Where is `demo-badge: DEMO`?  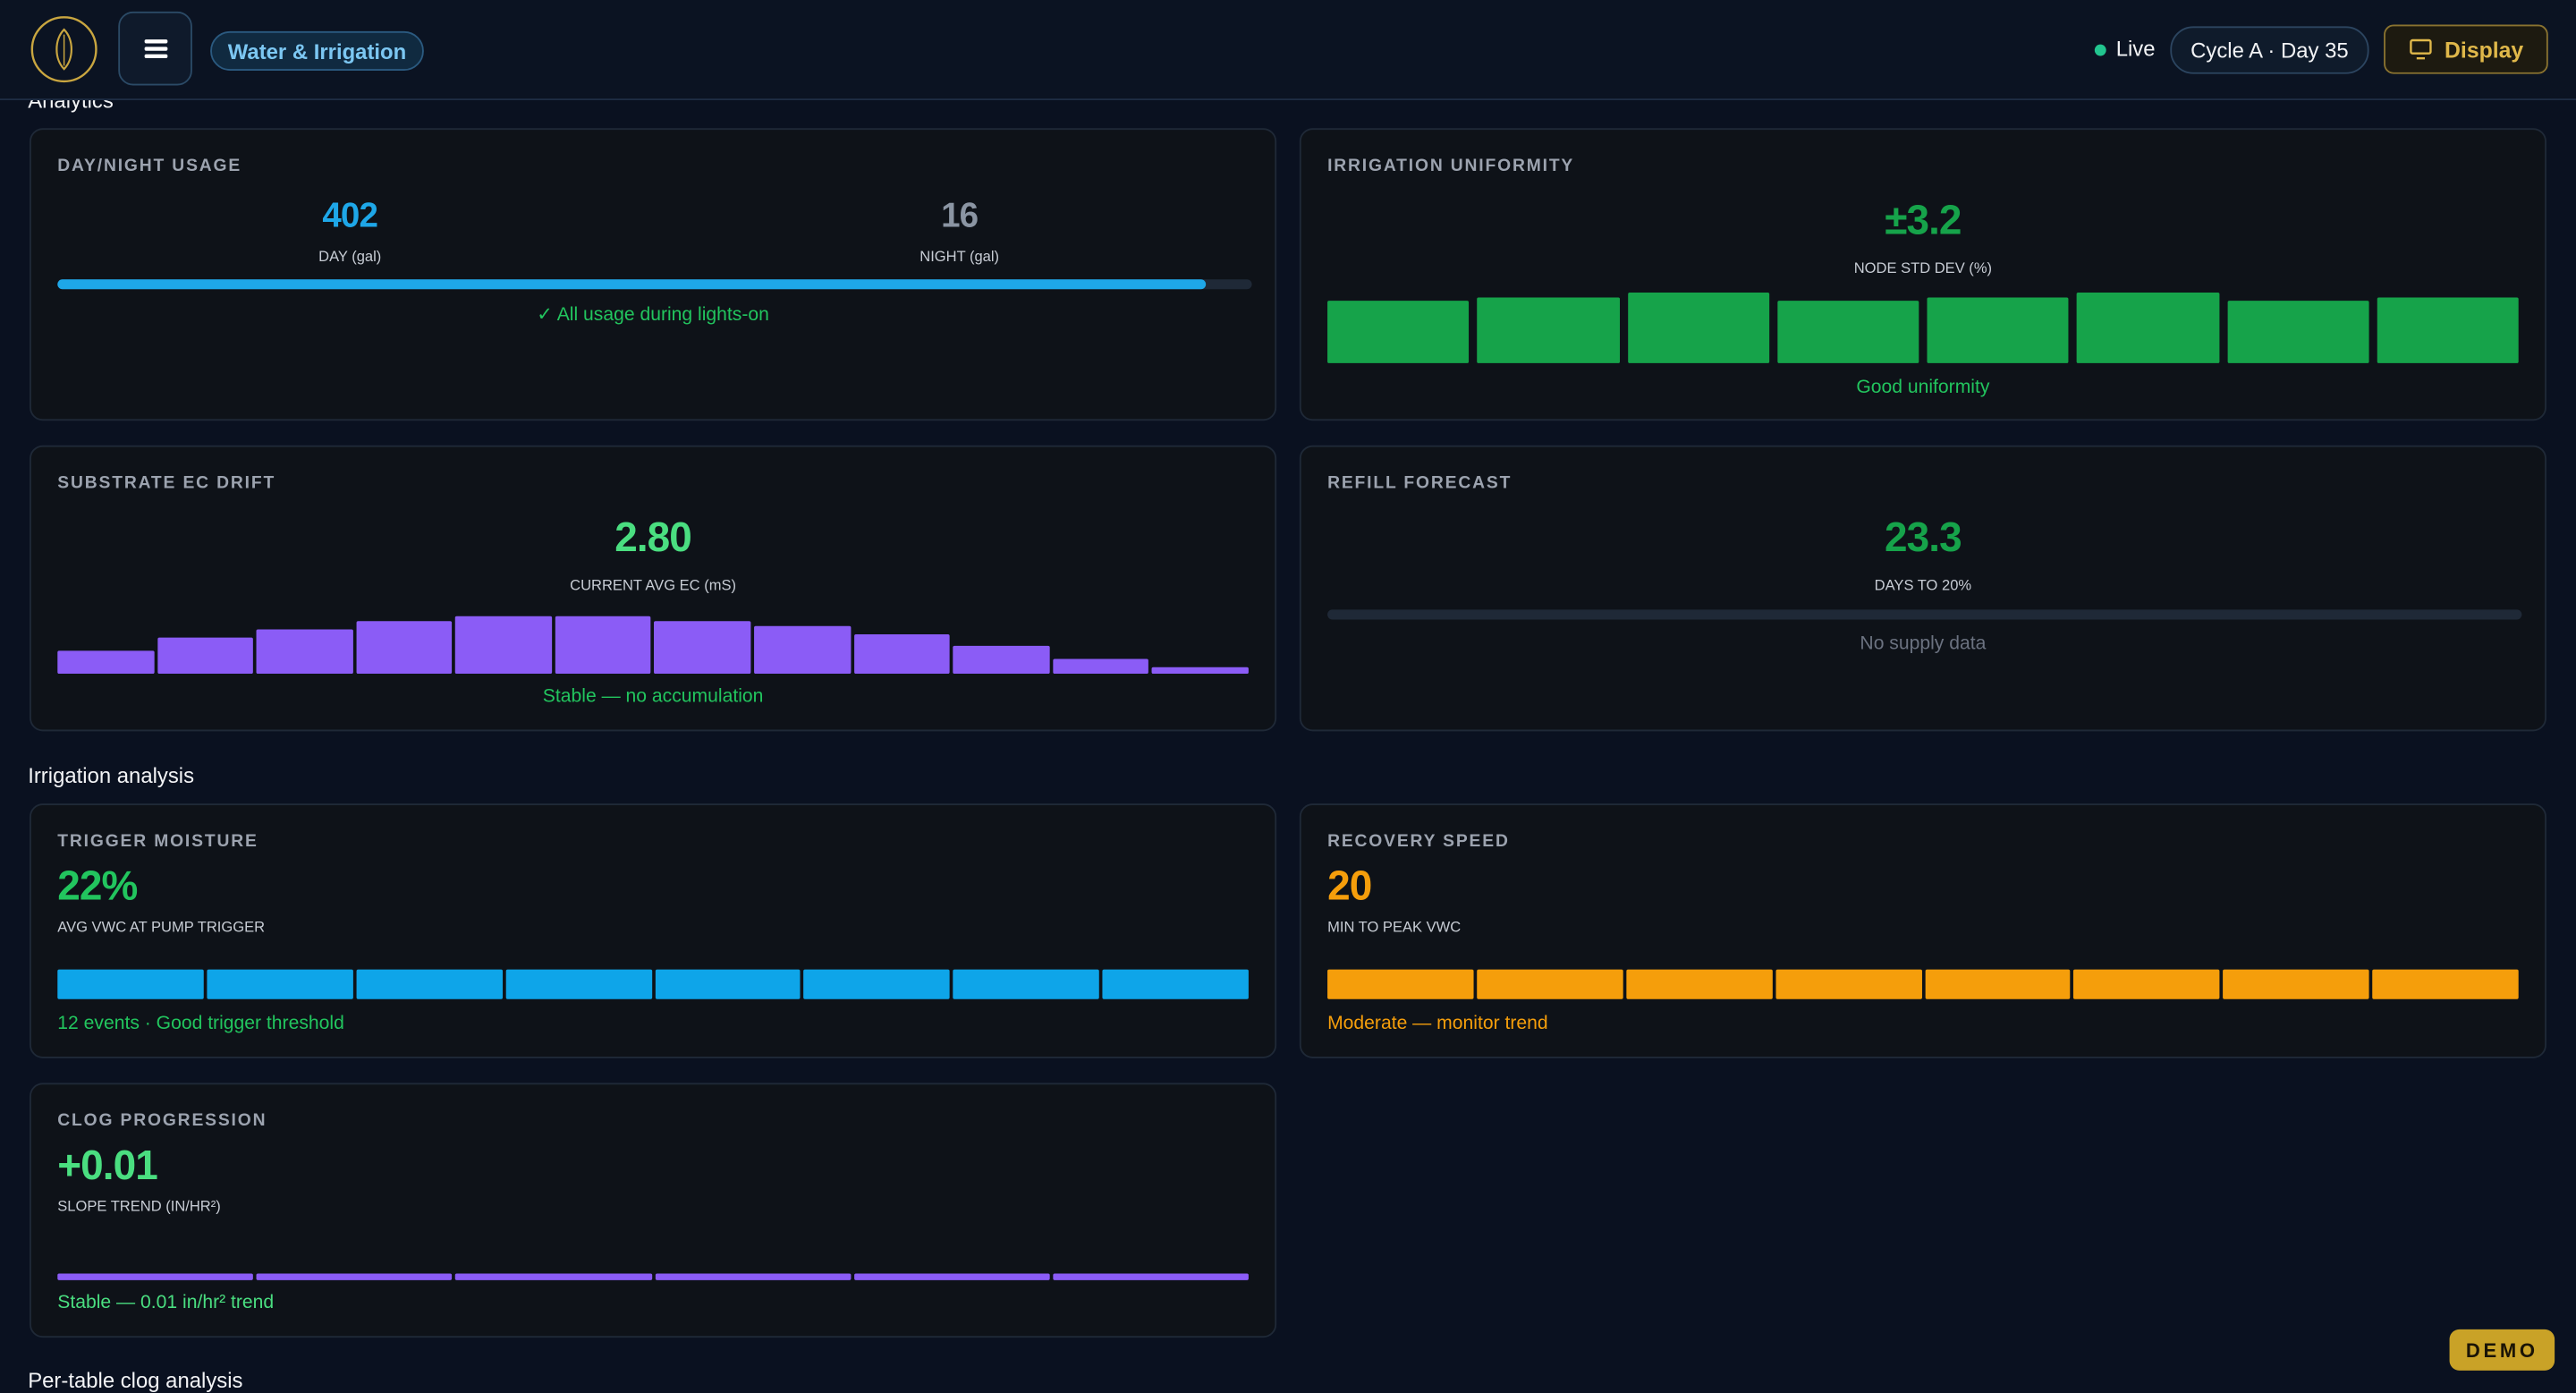
demo-badge: DEMO is located at coordinates (2502, 1350).